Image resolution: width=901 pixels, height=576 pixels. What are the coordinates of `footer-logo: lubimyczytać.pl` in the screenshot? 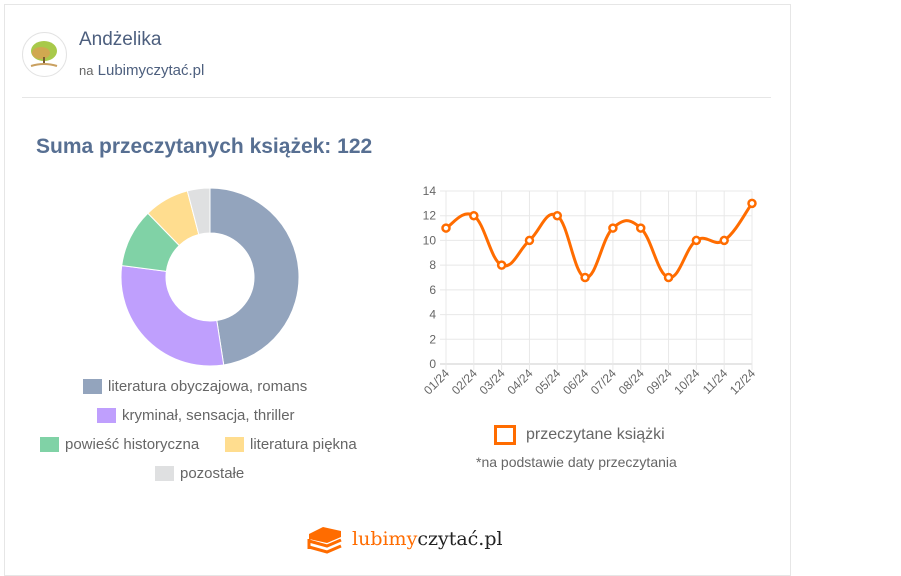 It's located at (404, 539).